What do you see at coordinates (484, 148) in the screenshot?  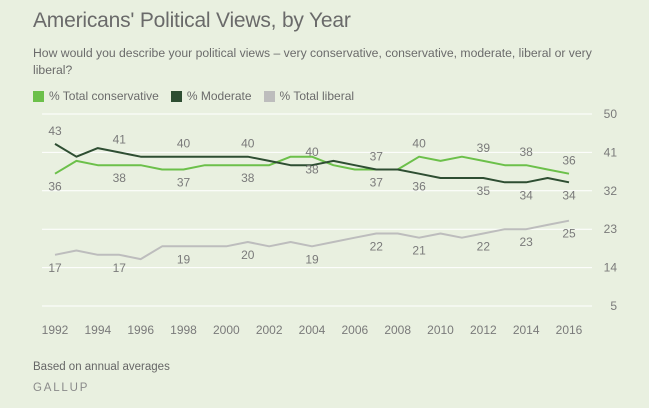 I see `data-label-conservative: 39` at bounding box center [484, 148].